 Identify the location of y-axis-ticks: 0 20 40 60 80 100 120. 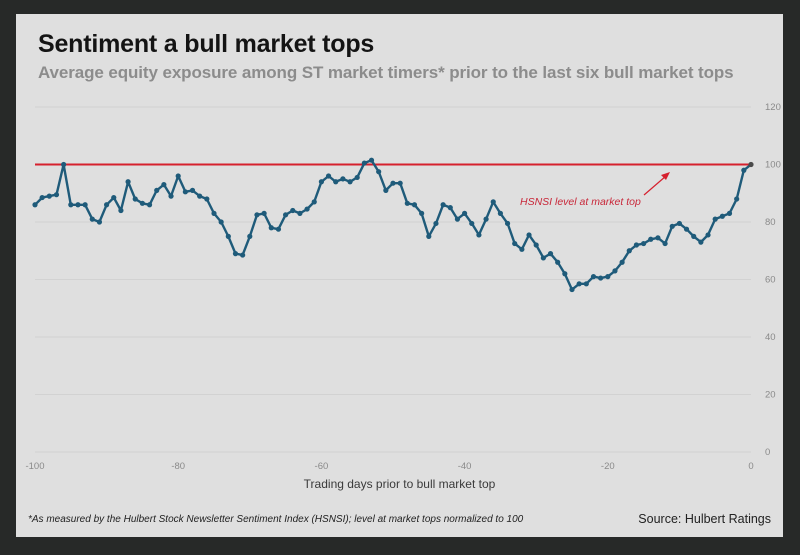
(773, 280).